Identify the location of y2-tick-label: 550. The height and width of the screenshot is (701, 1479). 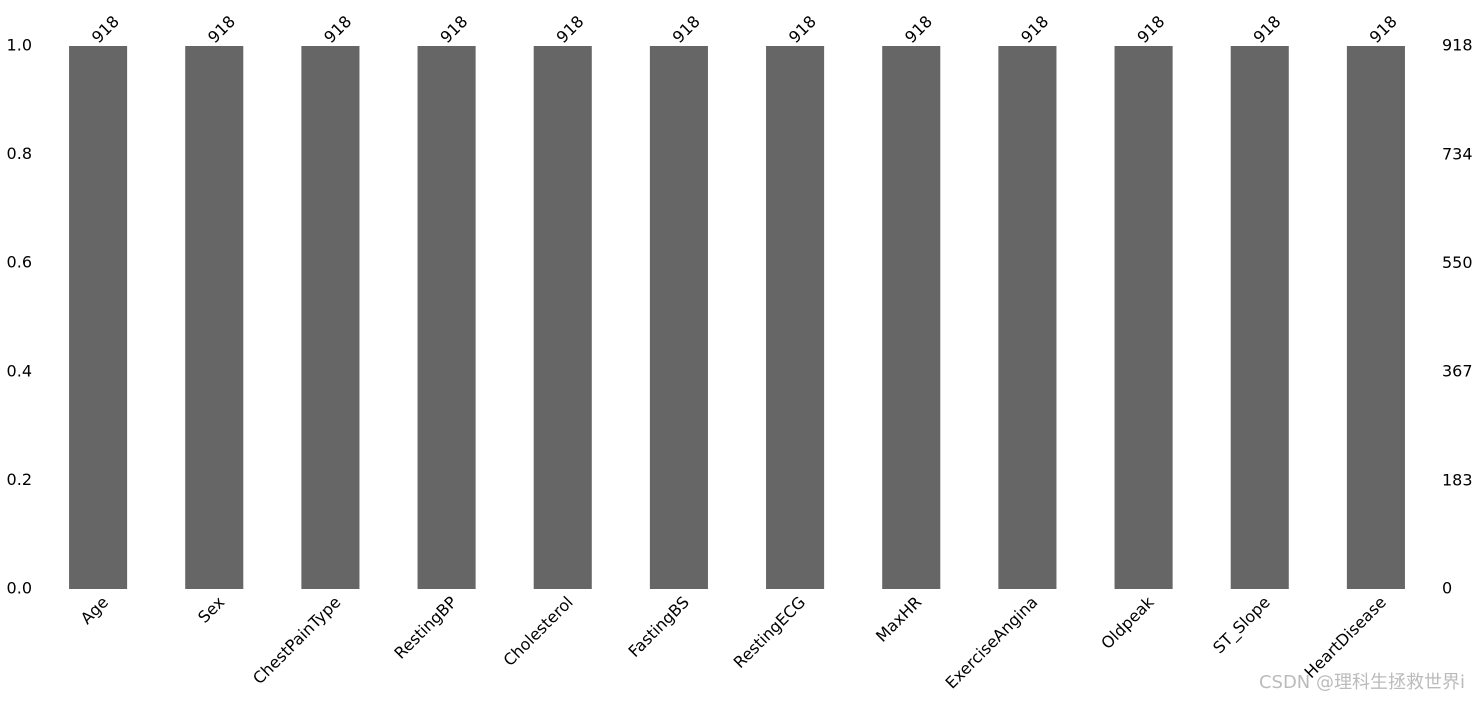
(1457, 262).